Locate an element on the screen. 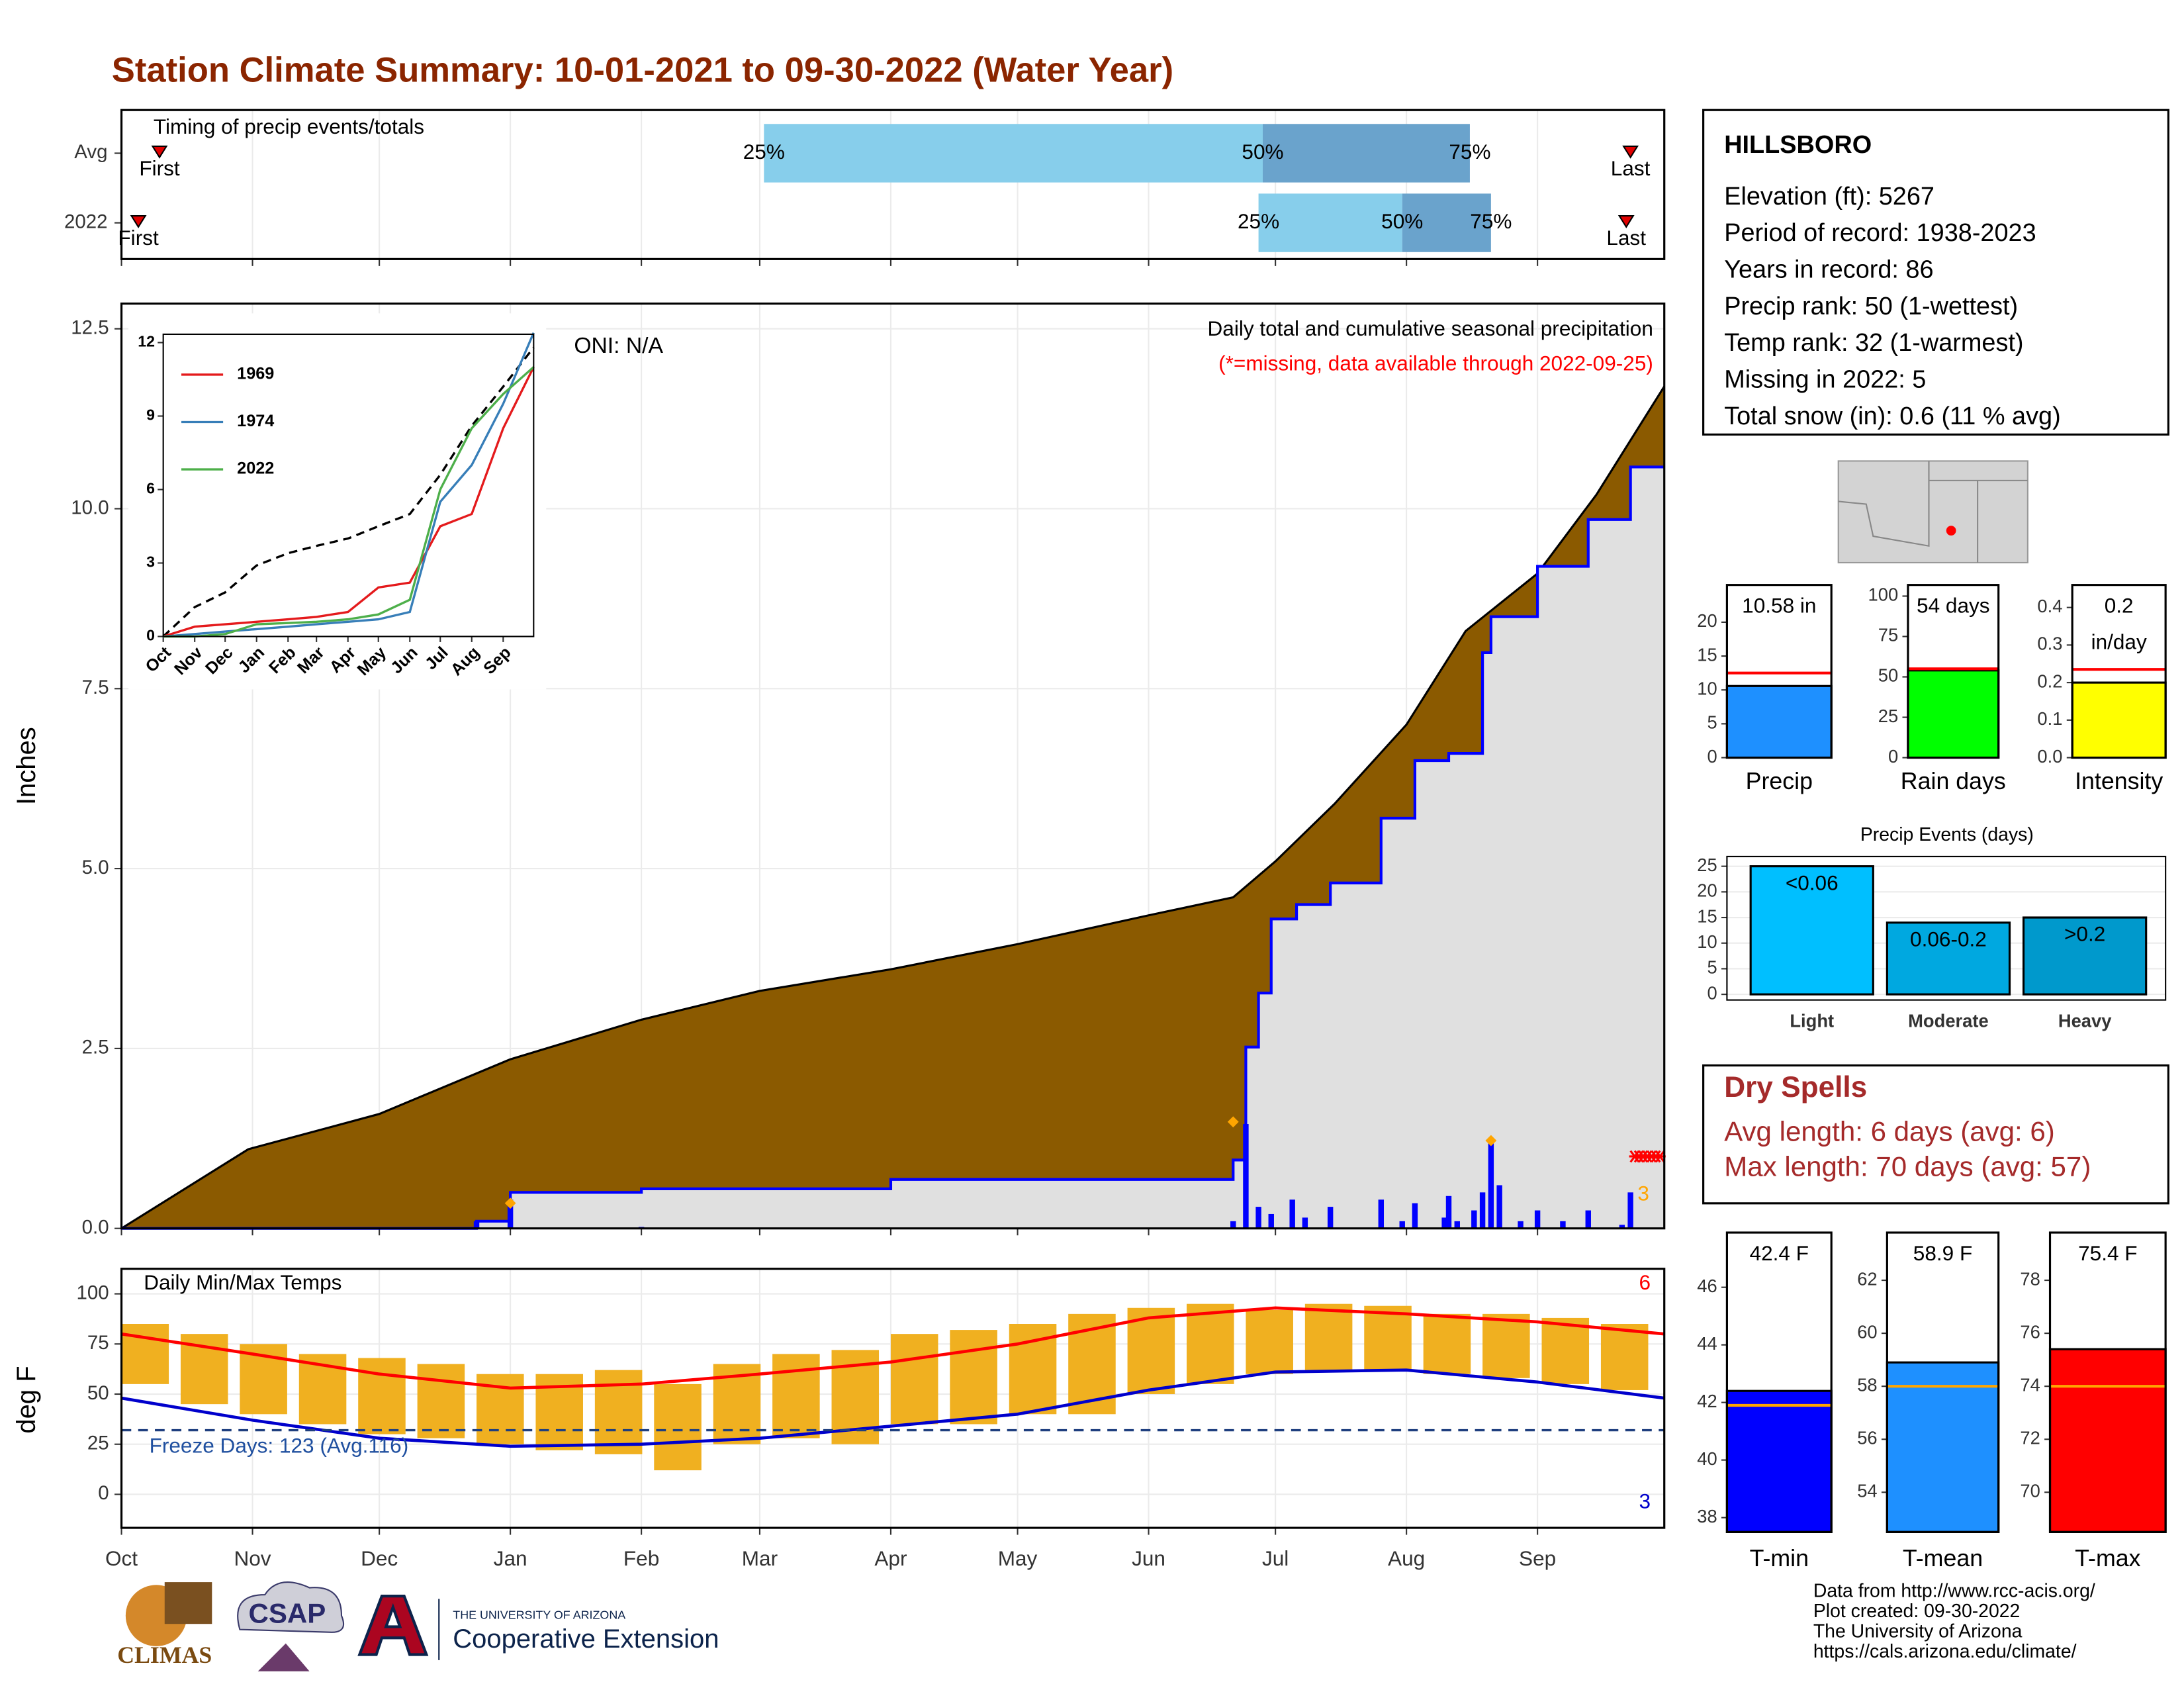 The image size is (2184, 1688). climas-emblem is located at coordinates (188, 1603).